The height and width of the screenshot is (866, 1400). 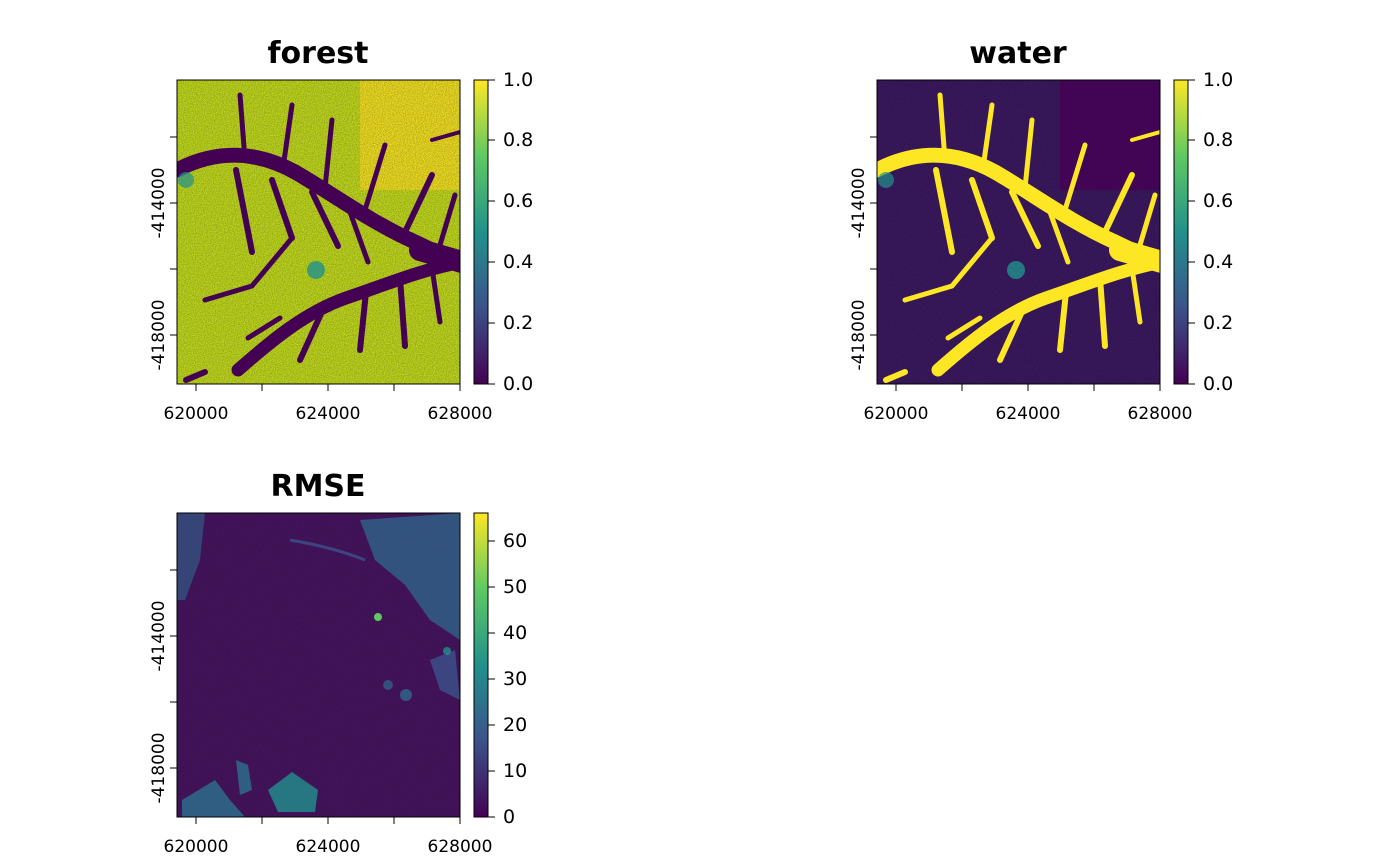 What do you see at coordinates (173, 669) in the screenshot?
I see `y-axis-rmse` at bounding box center [173, 669].